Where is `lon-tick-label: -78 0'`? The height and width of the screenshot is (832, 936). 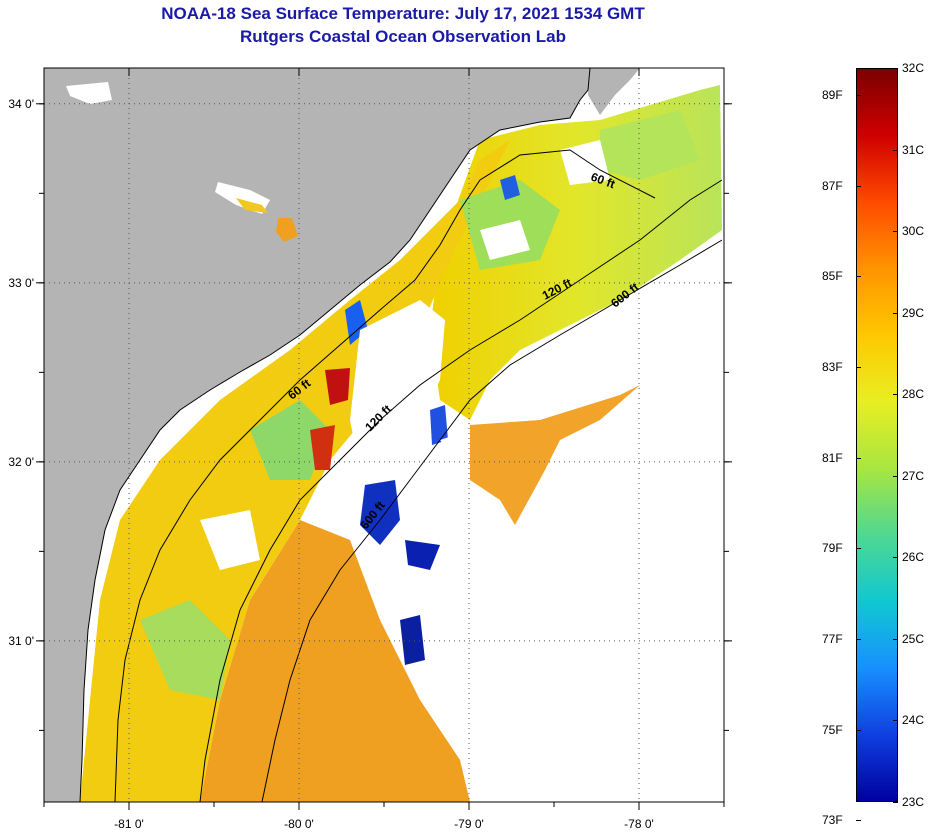
lon-tick-label: -78 0' is located at coordinates (639, 824).